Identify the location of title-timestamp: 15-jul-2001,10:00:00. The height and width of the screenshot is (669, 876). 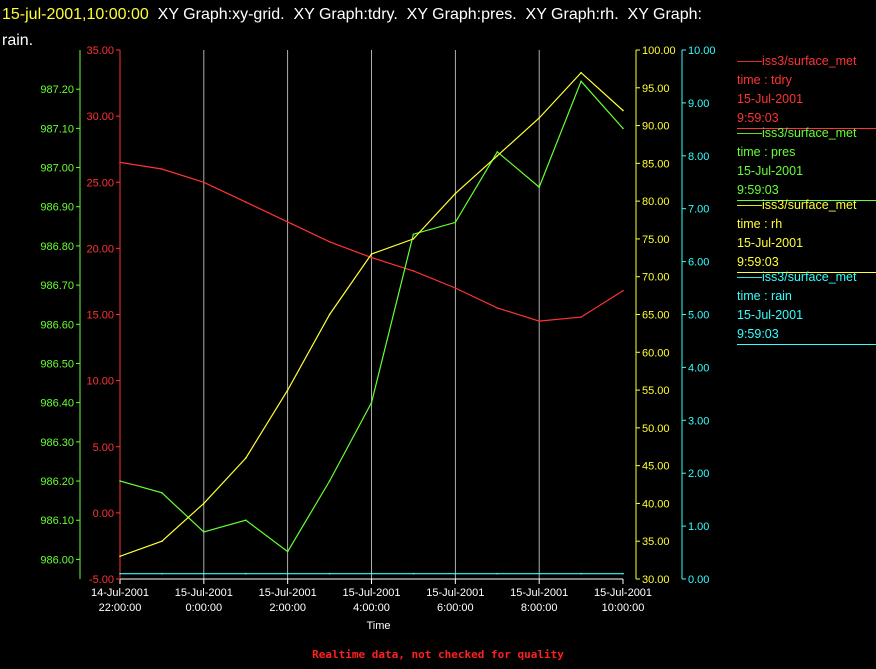
(75, 14).